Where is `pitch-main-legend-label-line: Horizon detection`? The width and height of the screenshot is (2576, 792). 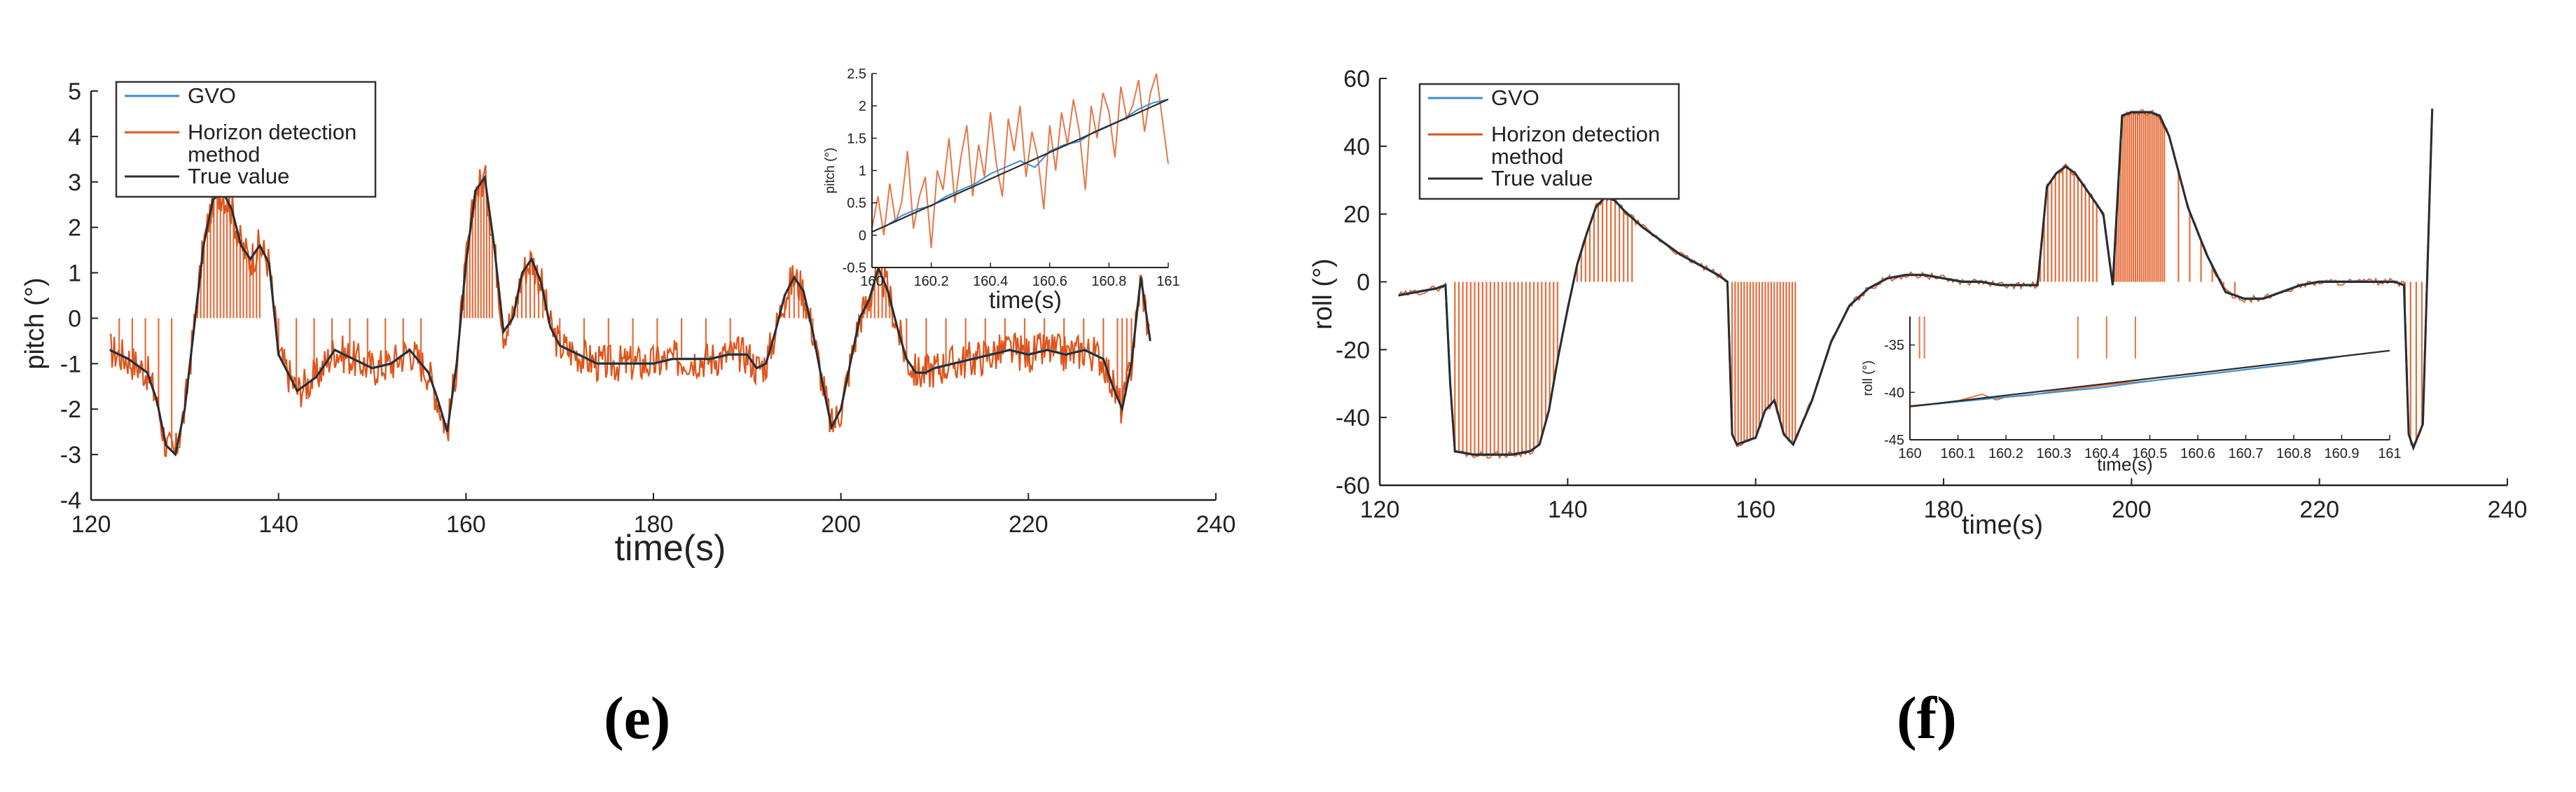
pitch-main-legend-label-line: Horizon detection is located at coordinates (272, 132).